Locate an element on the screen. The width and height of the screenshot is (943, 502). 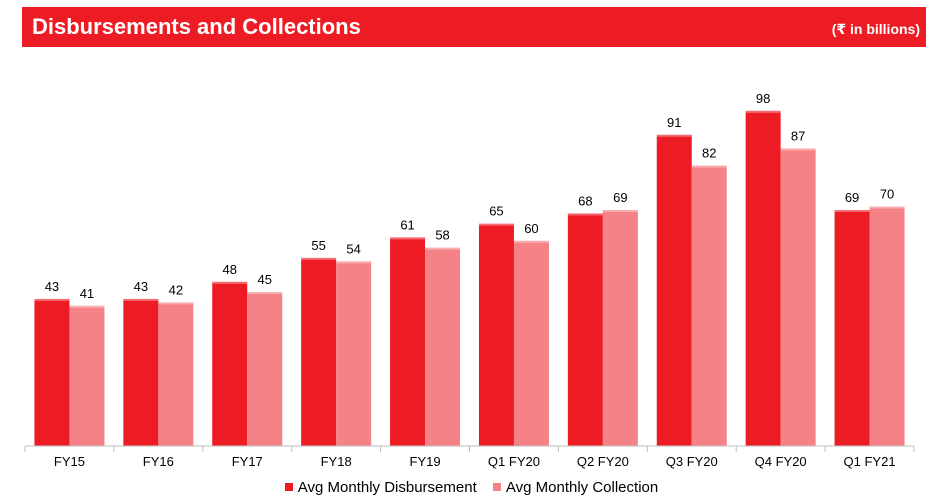
data-label-collection-4: 58 is located at coordinates (442, 235).